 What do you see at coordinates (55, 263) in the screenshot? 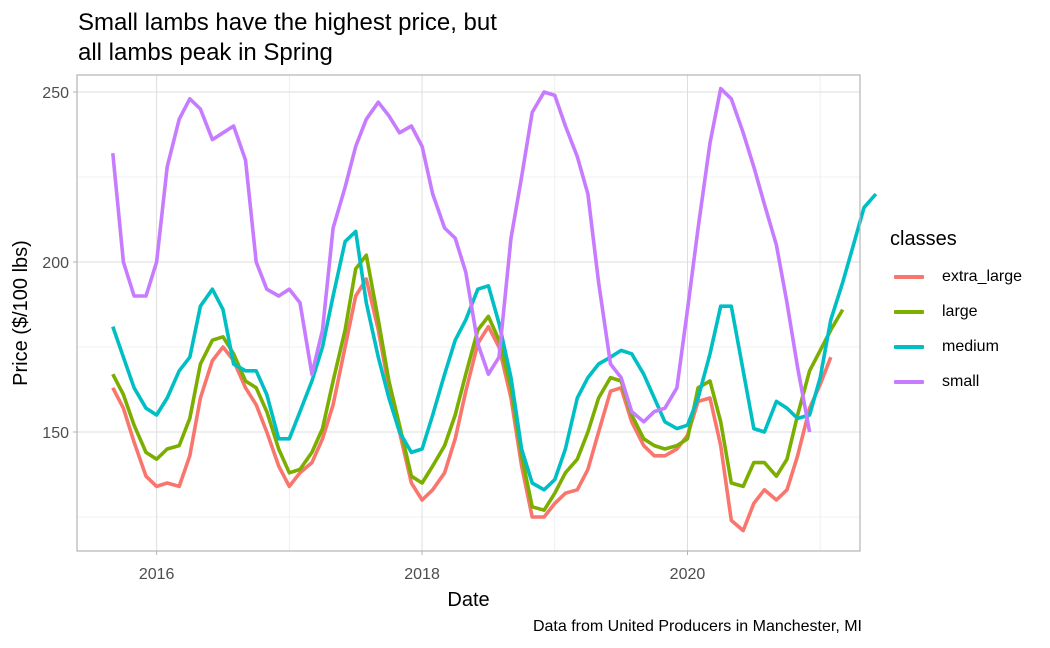
I see `y-tick-label: 200` at bounding box center [55, 263].